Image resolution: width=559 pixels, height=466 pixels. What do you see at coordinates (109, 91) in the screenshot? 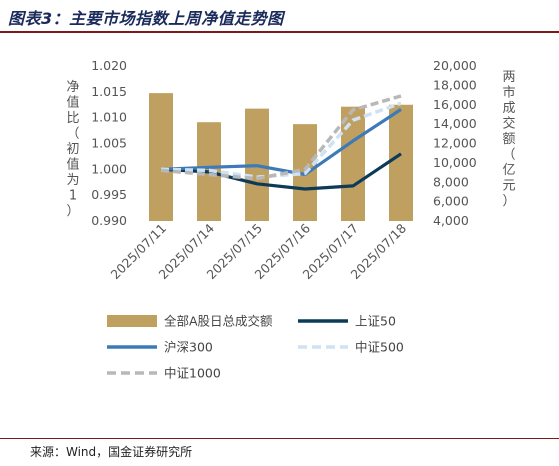
I see `left-tick-label: 1.015` at bounding box center [109, 91].